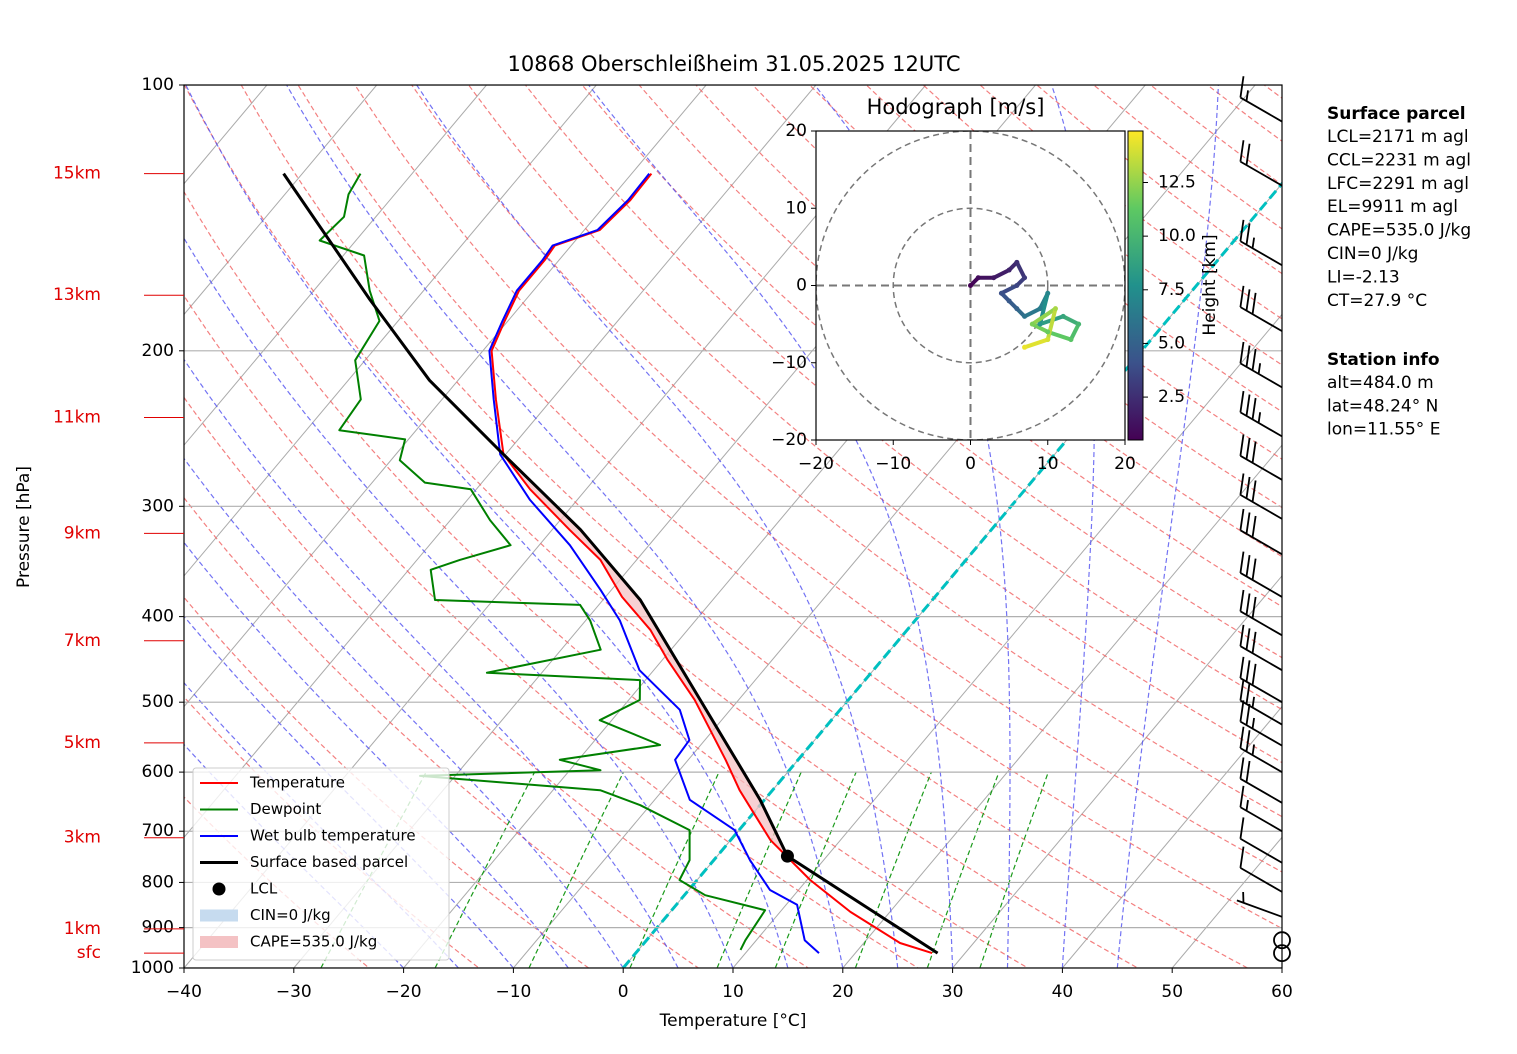  What do you see at coordinates (1171, 343) in the screenshot?
I see `colorbar-tick-label: 5.0` at bounding box center [1171, 343].